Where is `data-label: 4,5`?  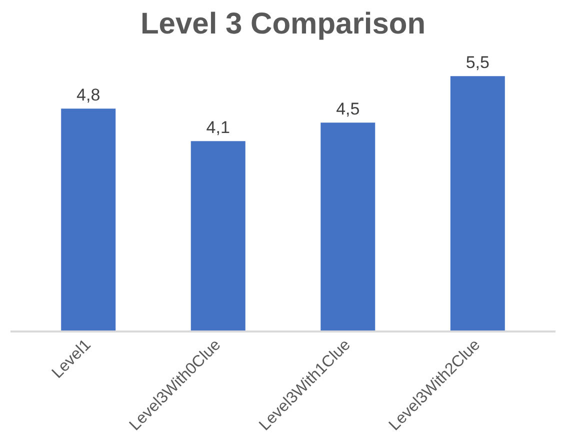
data-label: 4,5 is located at coordinates (348, 109).